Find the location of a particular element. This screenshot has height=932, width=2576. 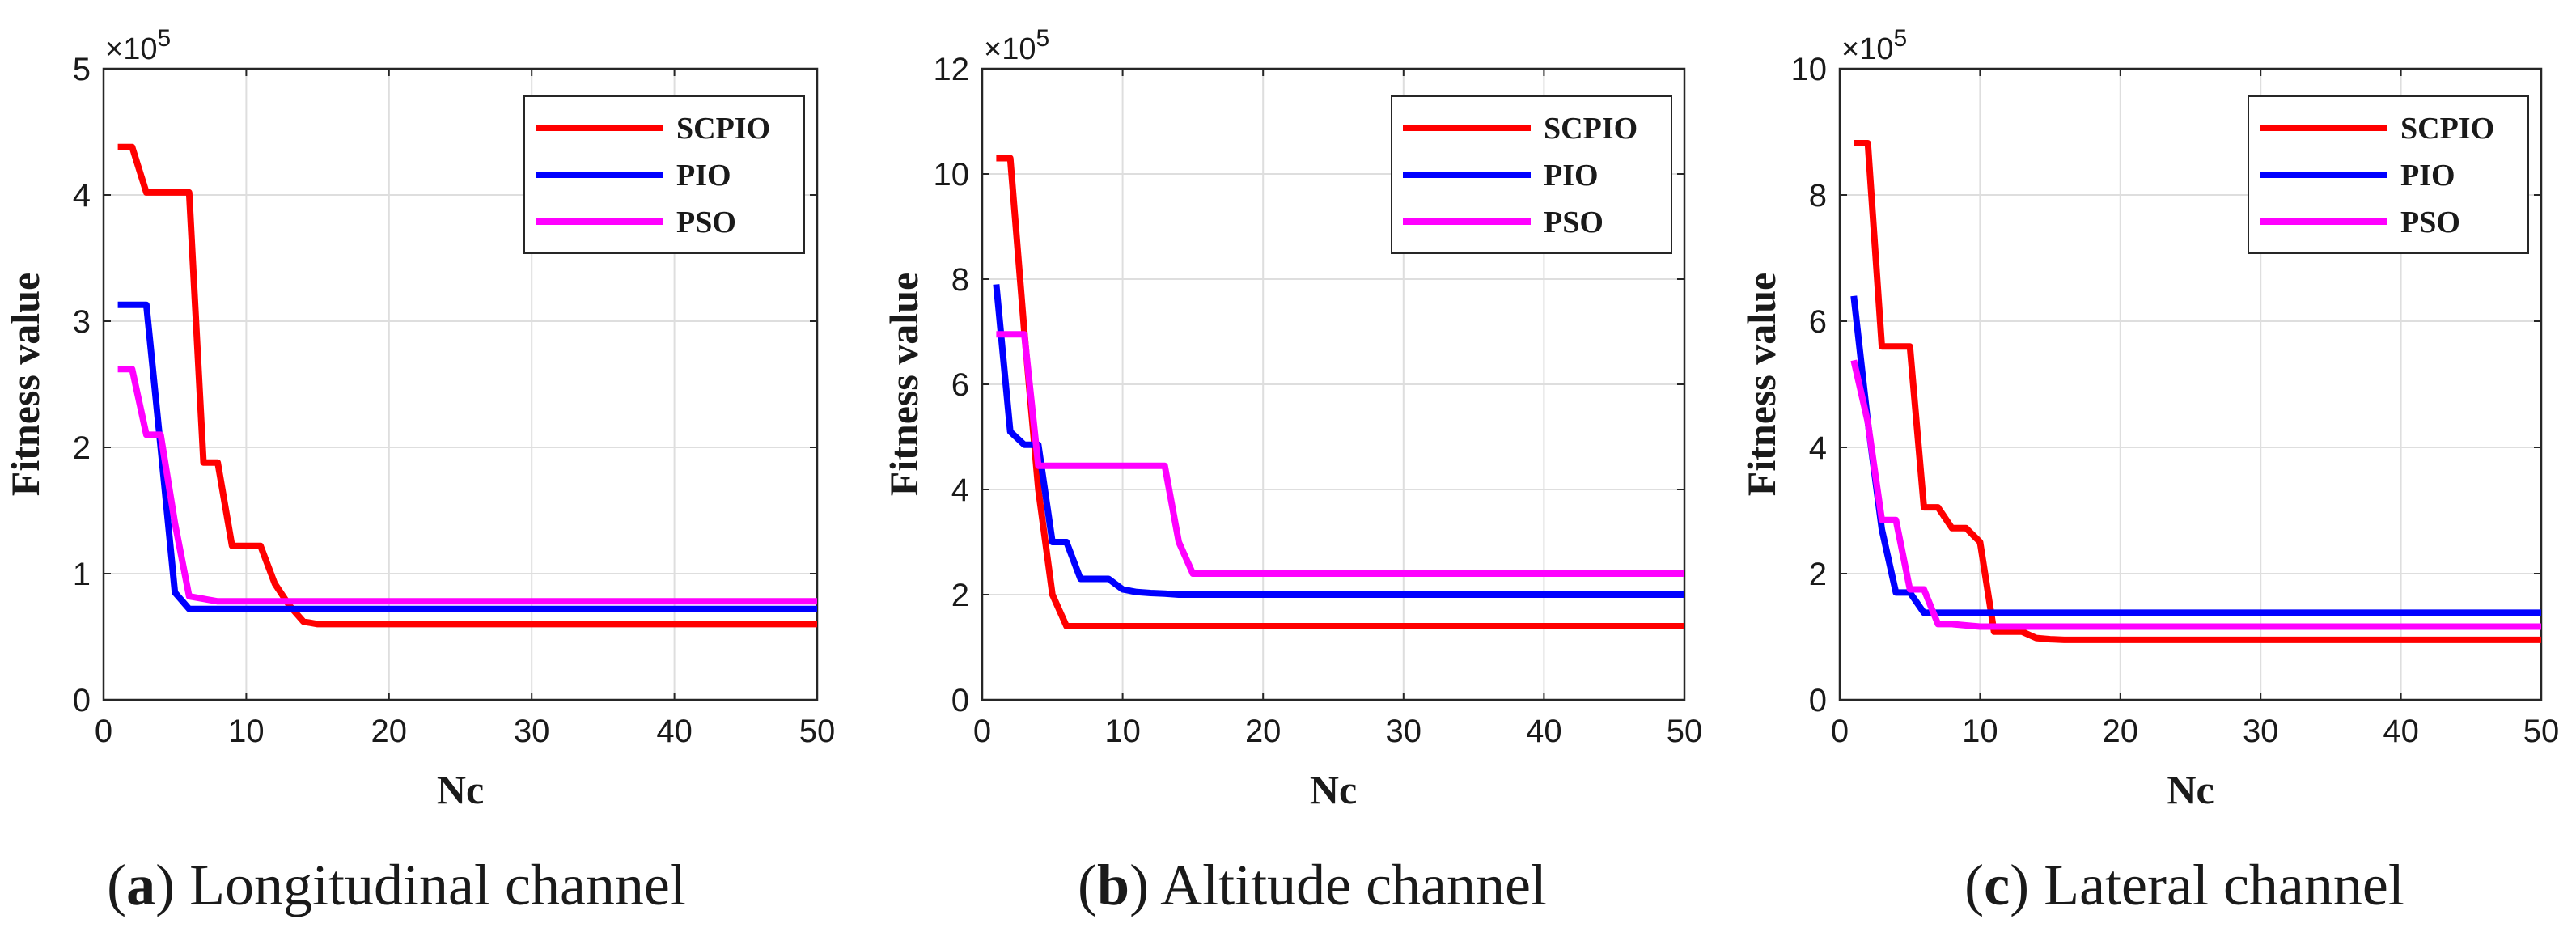

panel-caption: (a) Longitudinal channel is located at coordinates (396, 885).